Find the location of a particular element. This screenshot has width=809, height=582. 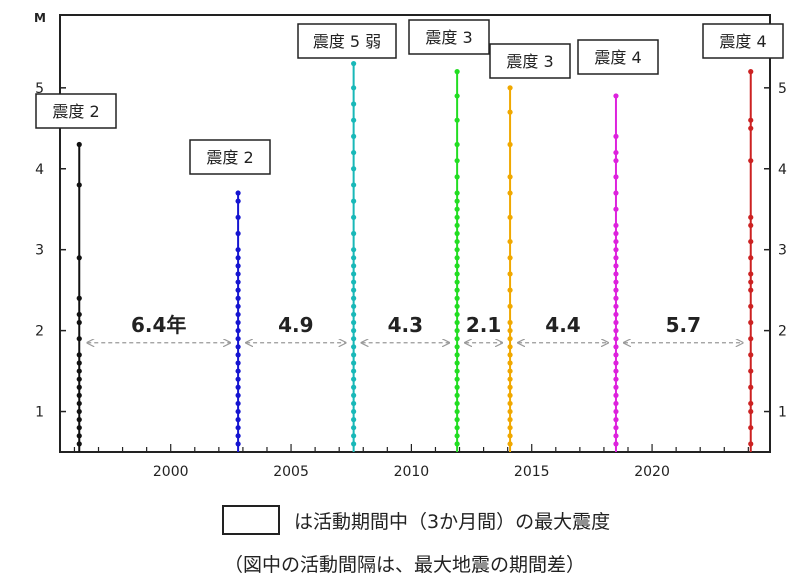

y-tick-label-left: 4 is located at coordinates (39, 170).